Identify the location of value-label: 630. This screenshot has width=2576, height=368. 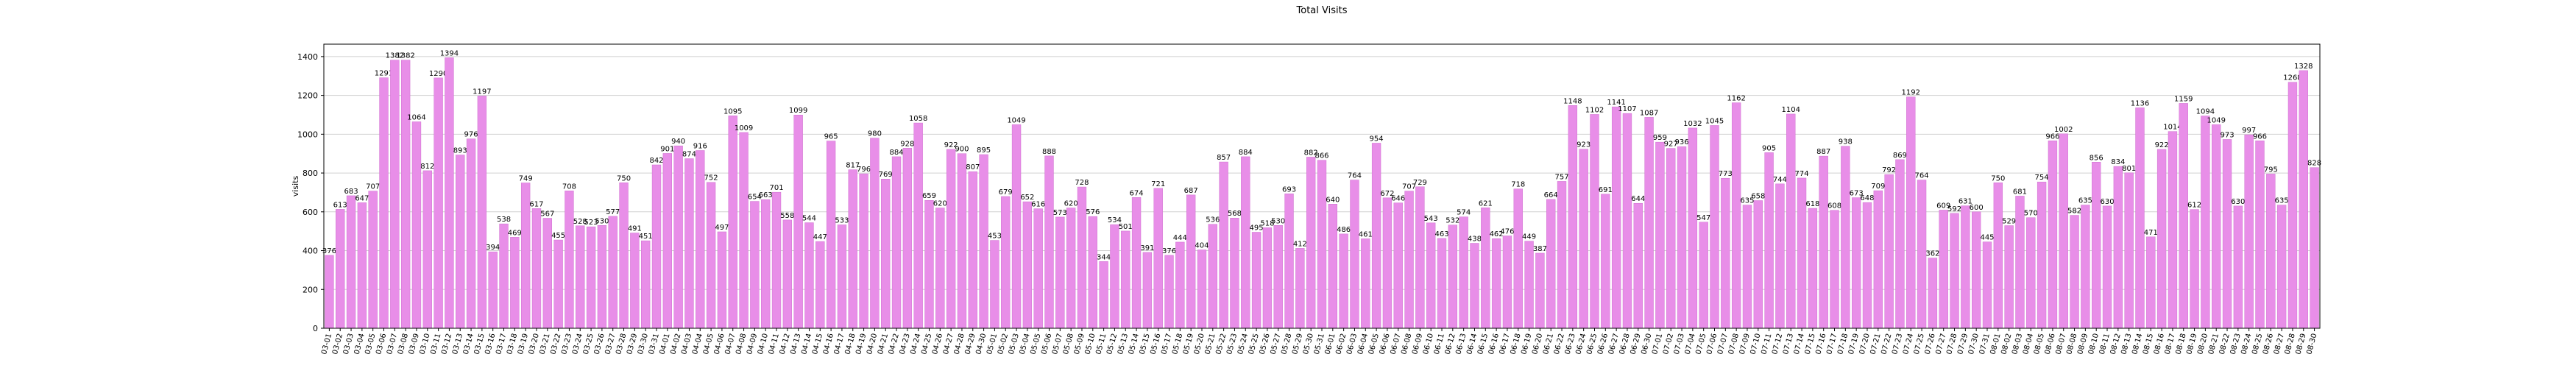
(2238, 202).